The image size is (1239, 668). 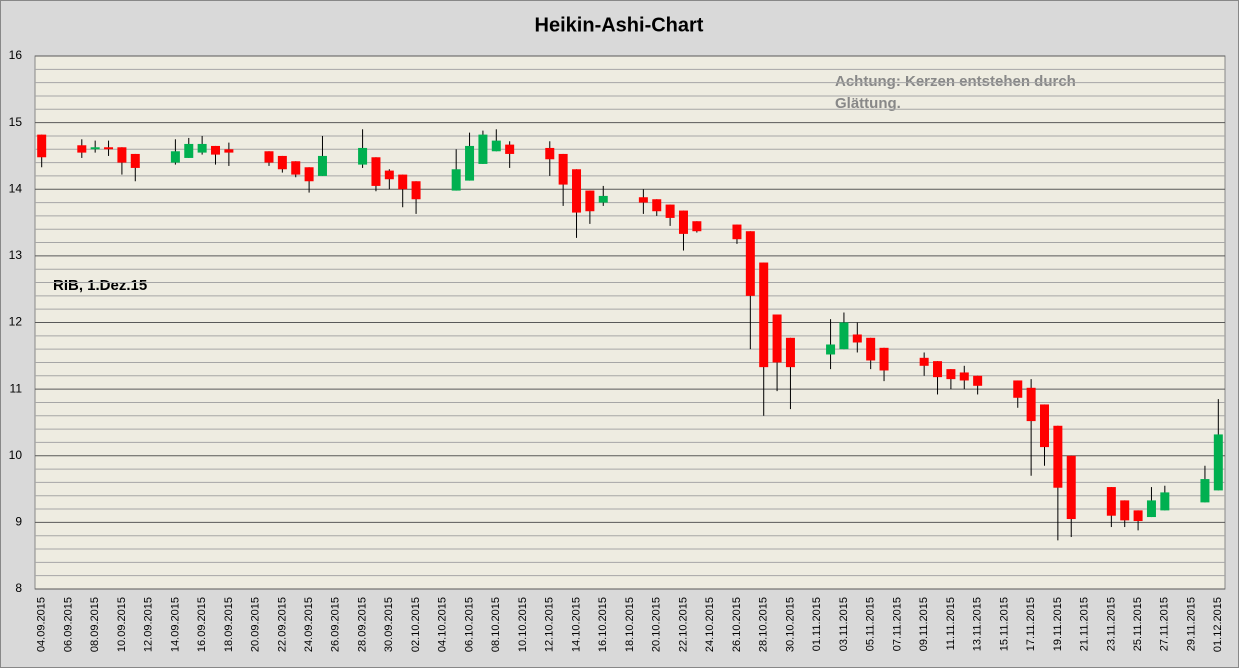 I want to click on x-tick-label: 28.10.2015, so click(x=764, y=624).